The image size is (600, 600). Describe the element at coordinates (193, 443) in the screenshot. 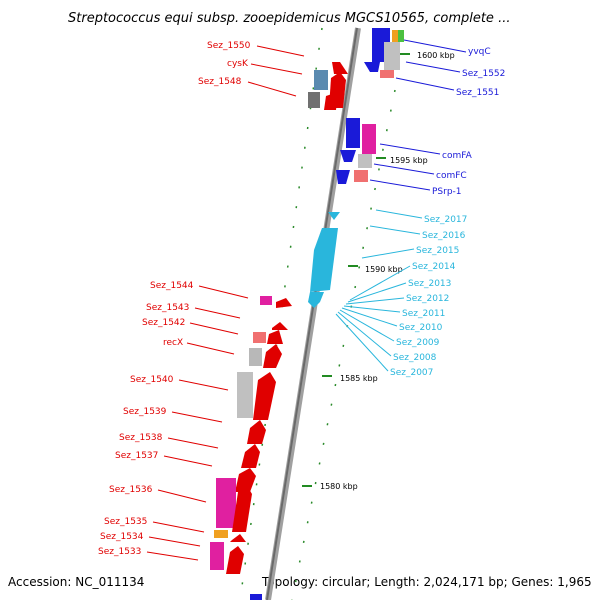

I see `leader-sez1538` at that location.